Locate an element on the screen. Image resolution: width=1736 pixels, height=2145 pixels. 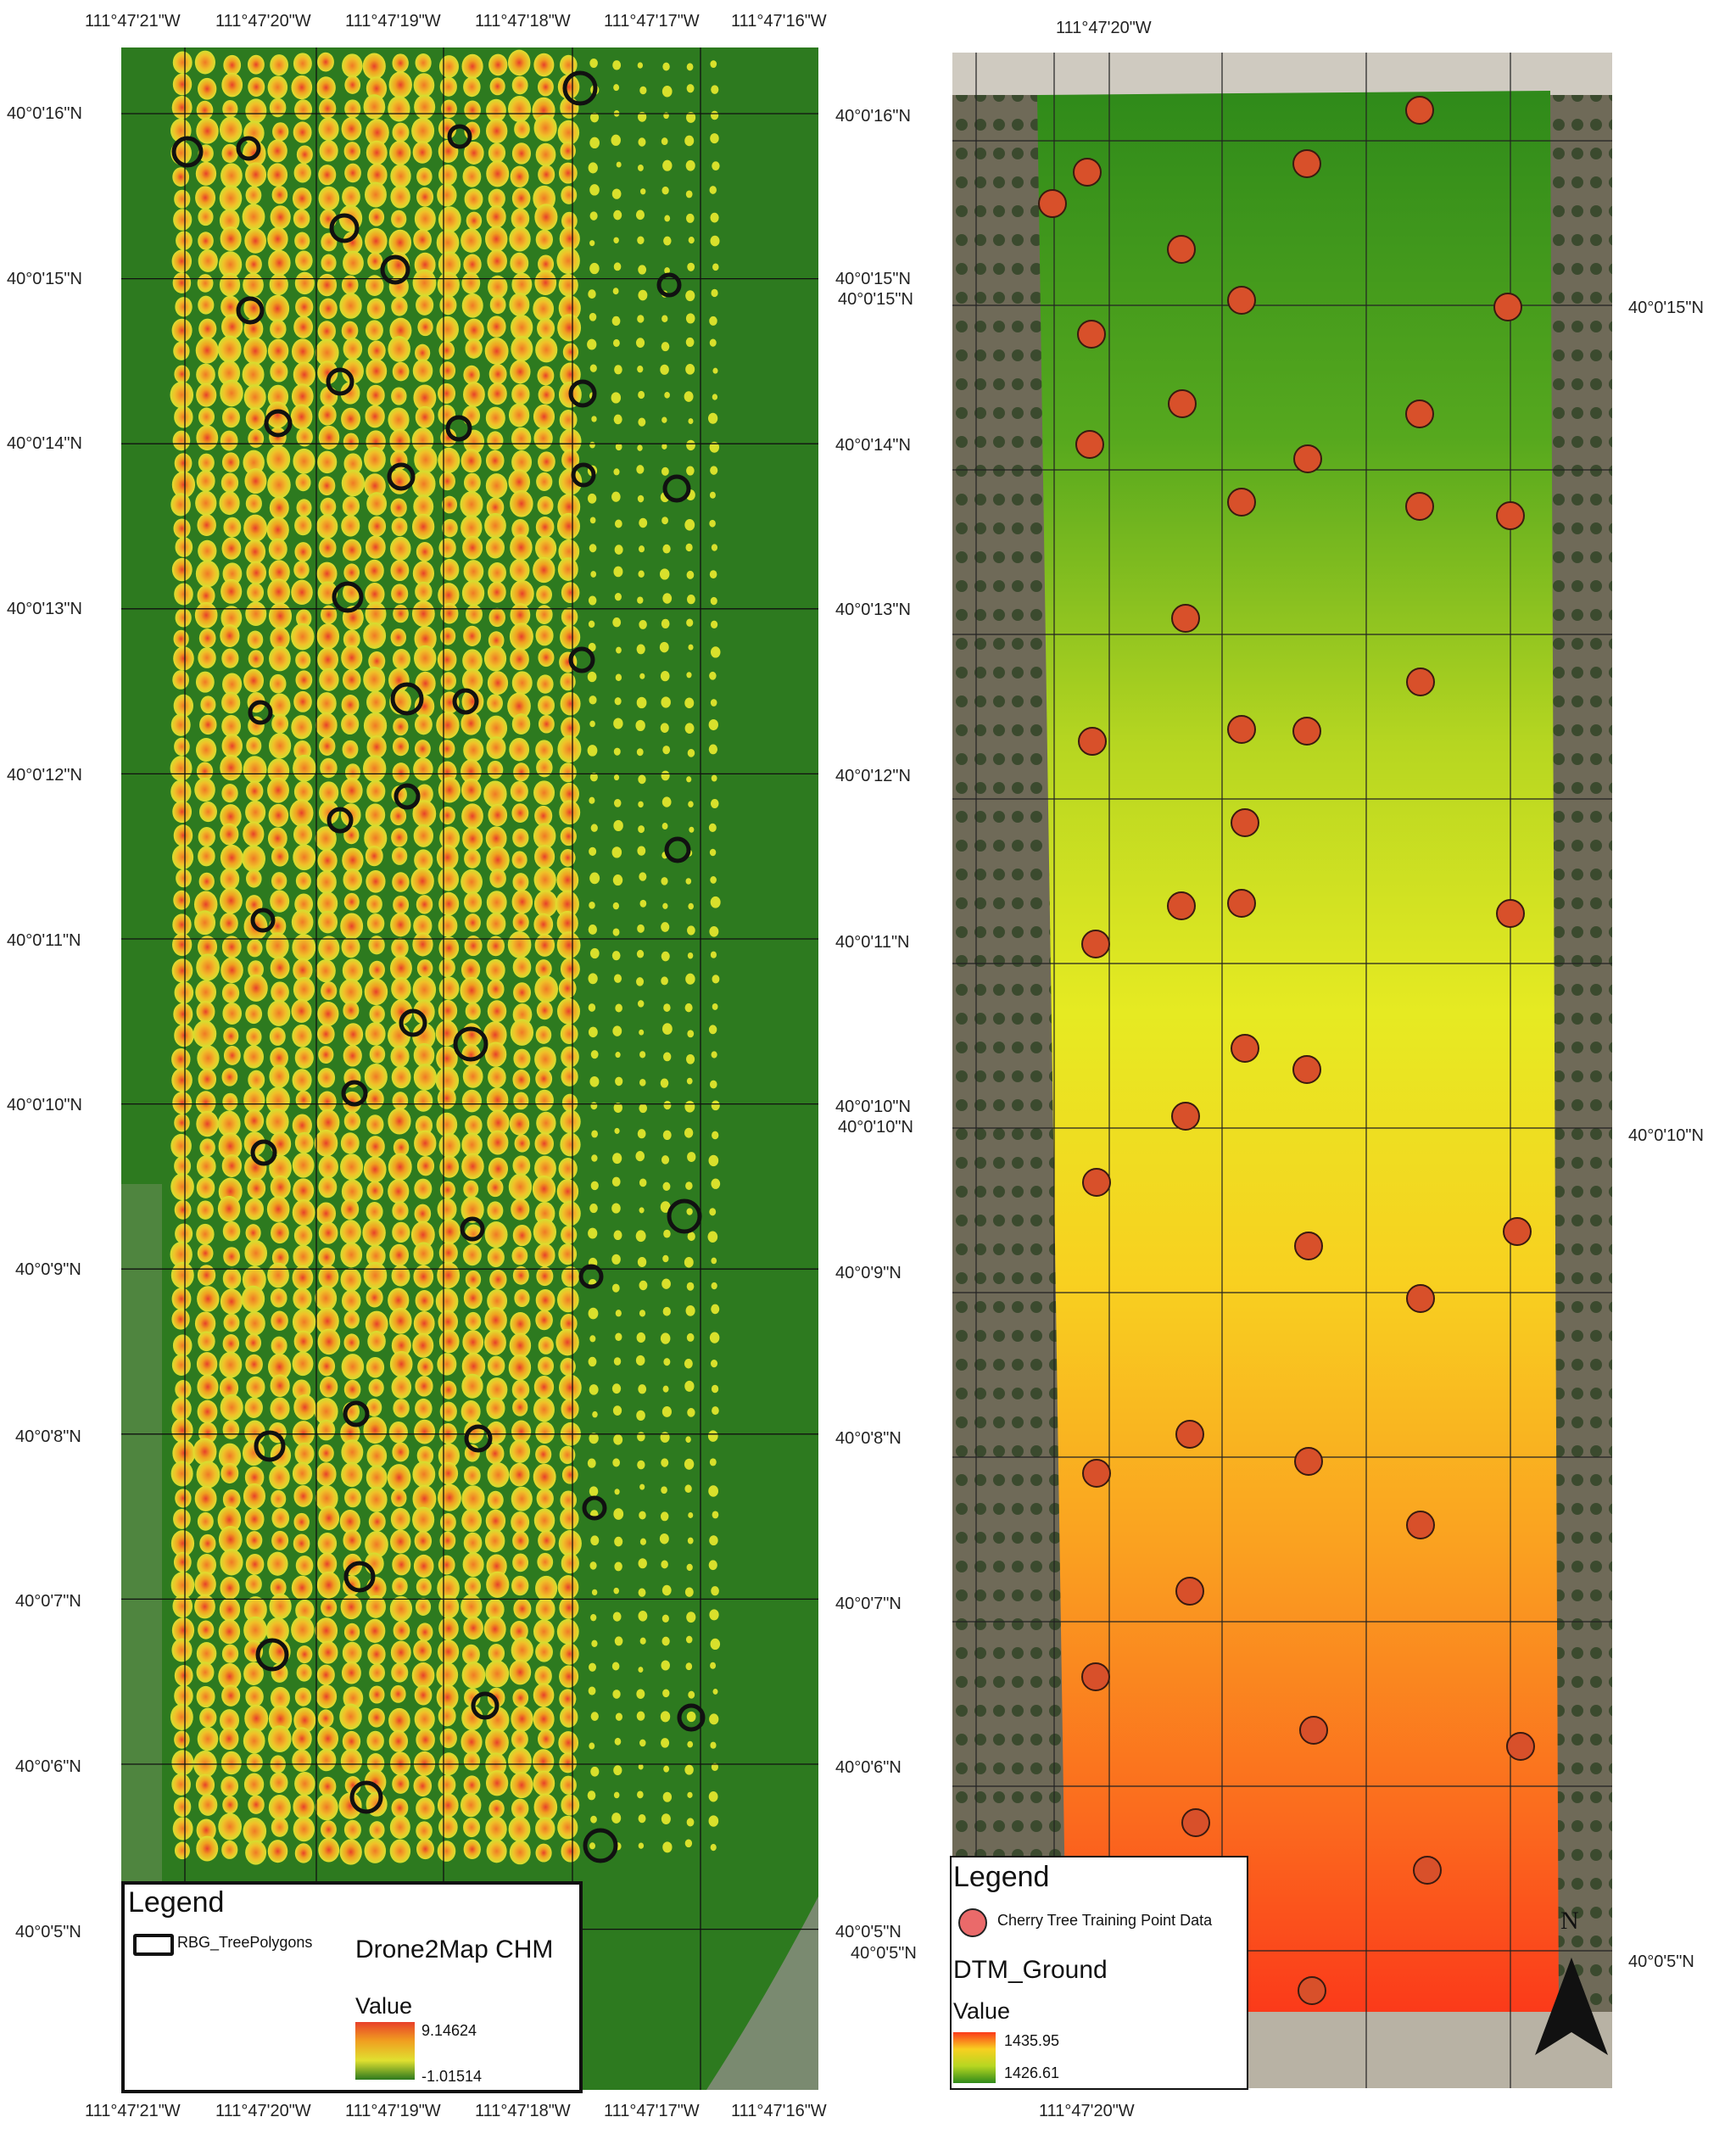
value-label: Value is located at coordinates (982, 2011).